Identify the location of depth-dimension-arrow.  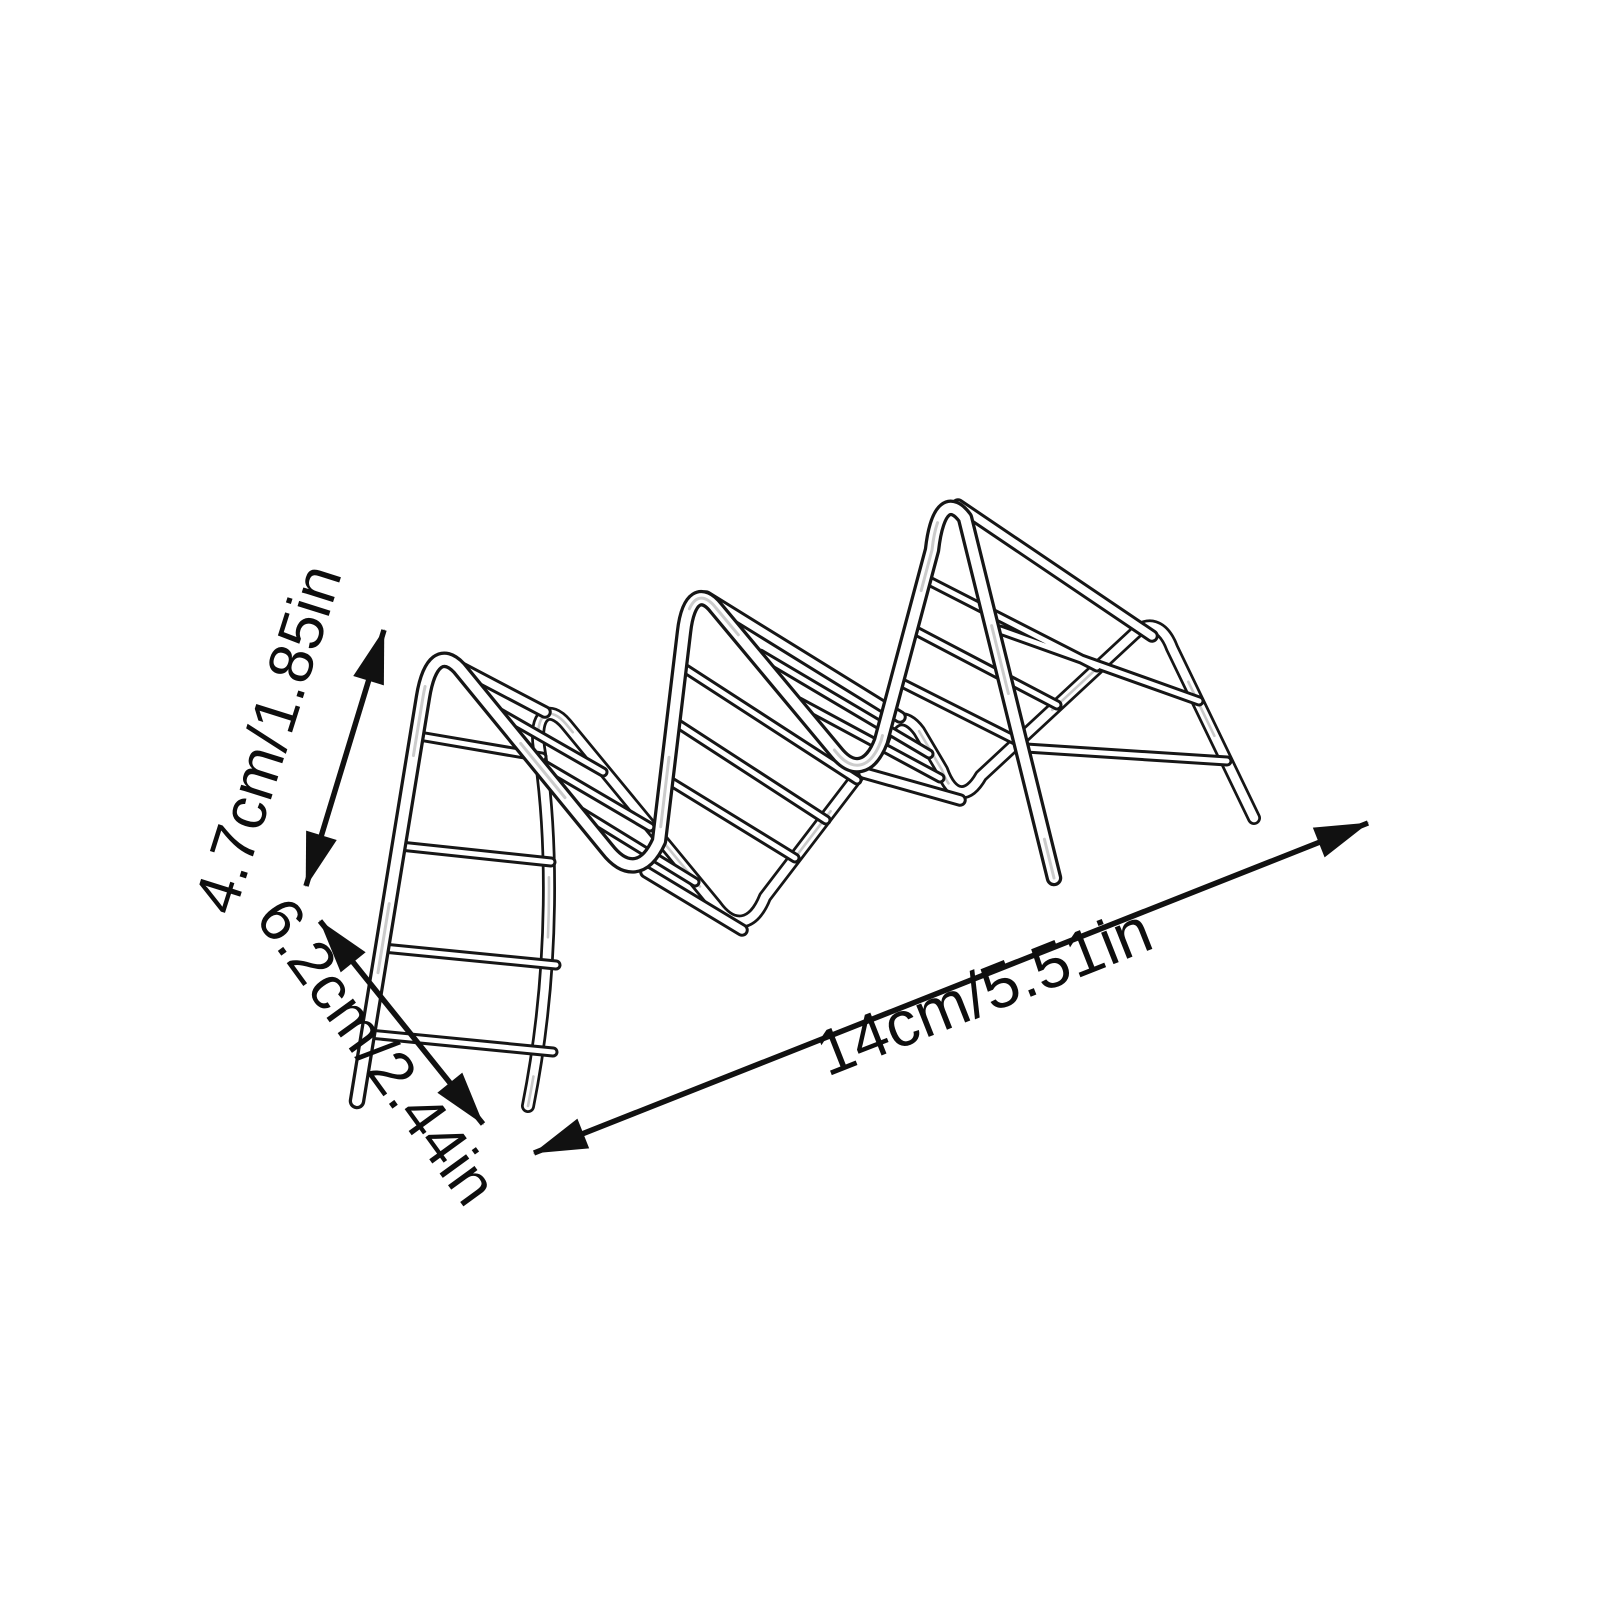
(401, 1022).